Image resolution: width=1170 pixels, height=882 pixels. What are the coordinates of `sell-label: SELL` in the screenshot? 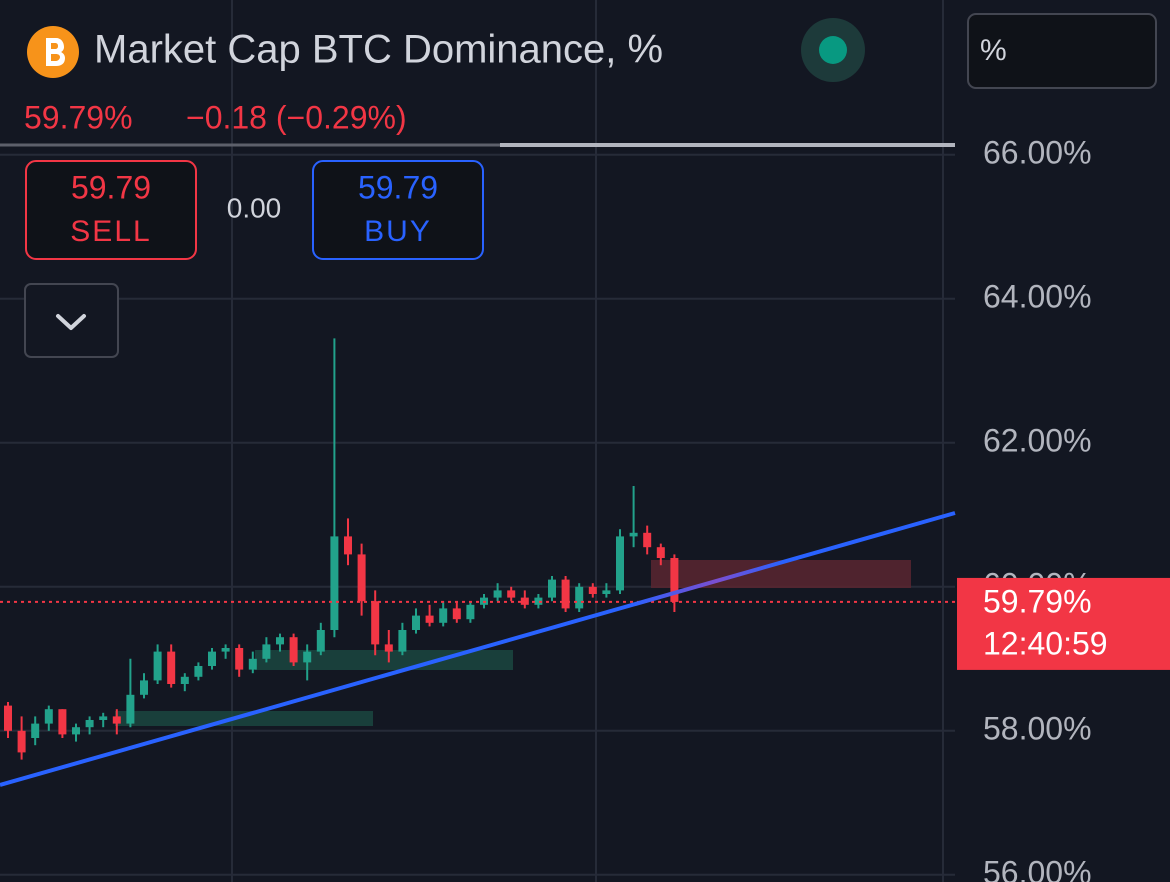 It's located at (110, 231).